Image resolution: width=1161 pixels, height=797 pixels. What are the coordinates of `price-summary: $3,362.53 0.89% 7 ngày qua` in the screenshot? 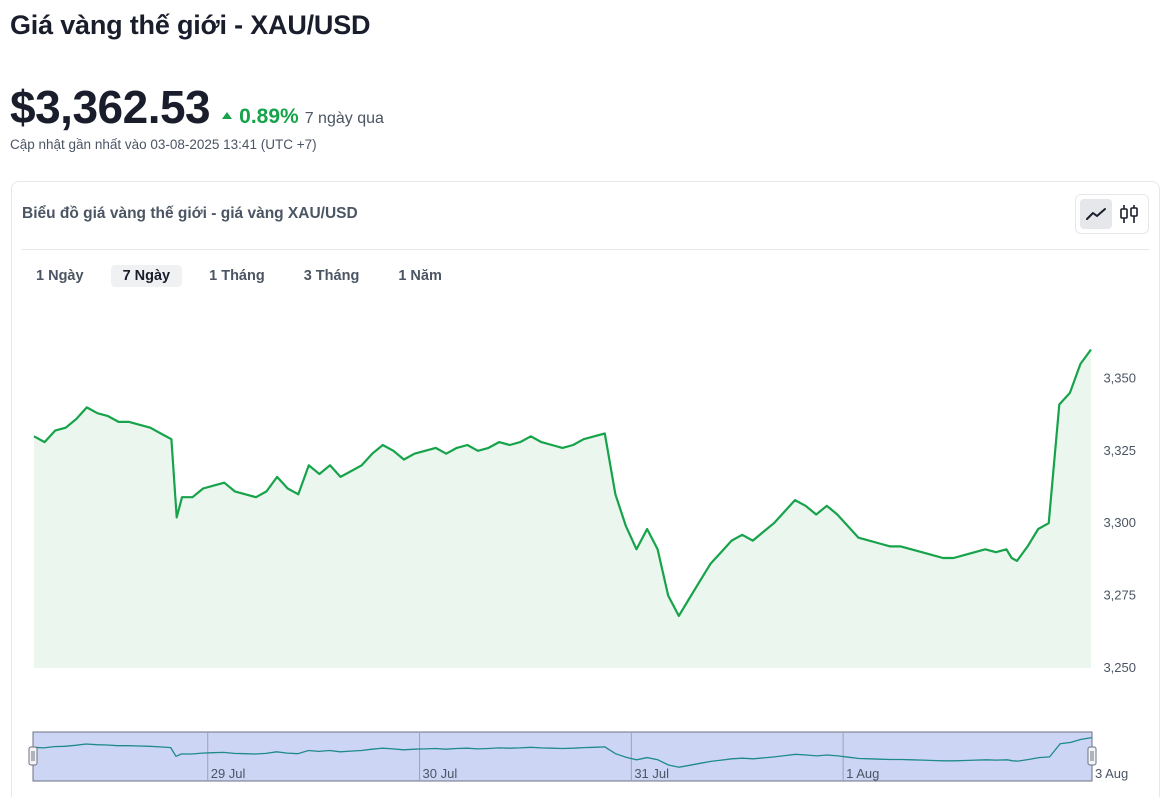 It's located at (197, 107).